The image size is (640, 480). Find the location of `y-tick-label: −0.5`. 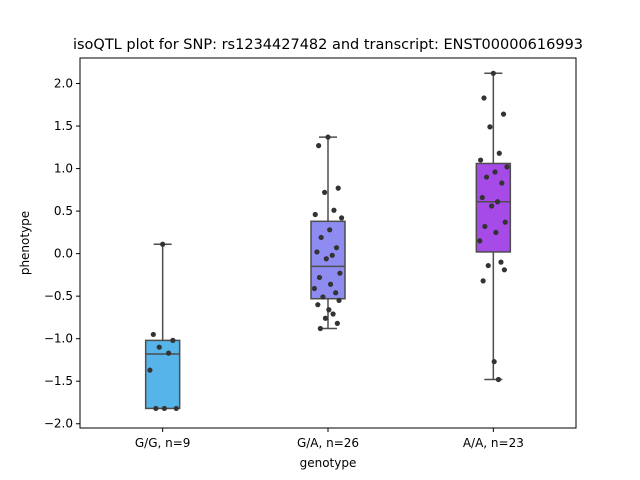

y-tick-label: −0.5 is located at coordinates (58, 296).